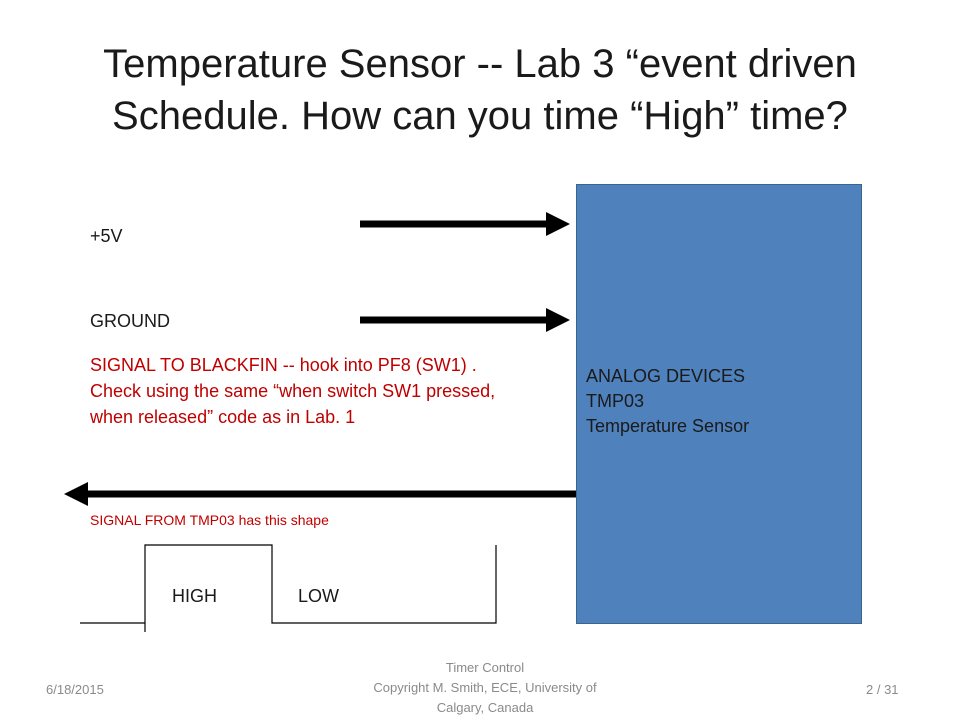 Image resolution: width=960 pixels, height=720 pixels. Describe the element at coordinates (209, 520) in the screenshot. I see `signal-shape-caption: SIGNAL FROM TMP03 has this shape` at that location.